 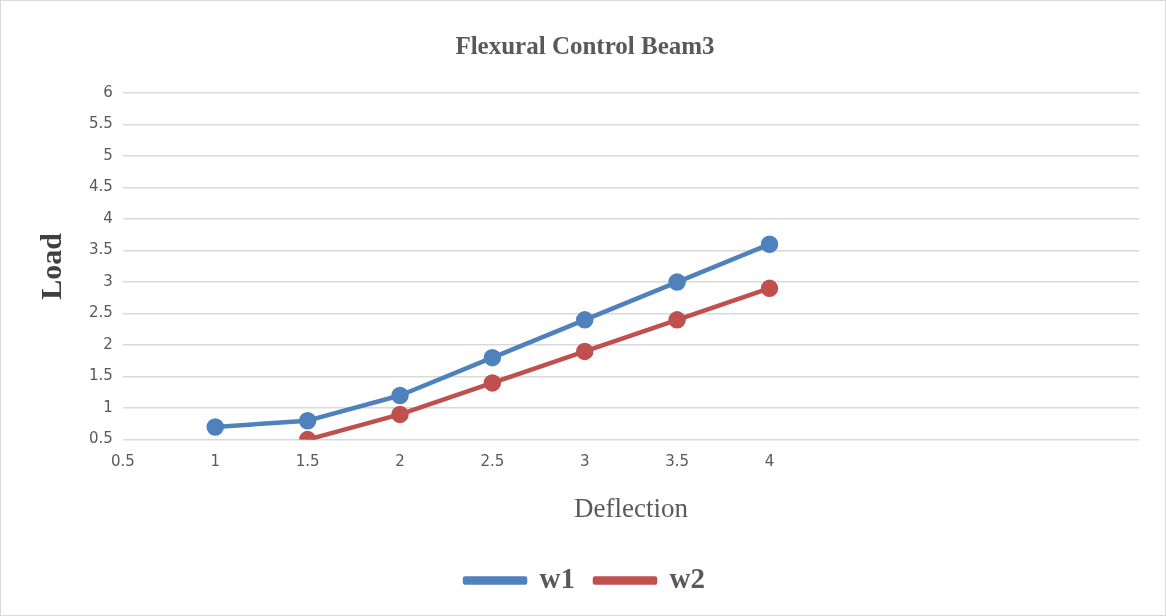 I want to click on y-axis-title: Load, so click(x=50, y=266).